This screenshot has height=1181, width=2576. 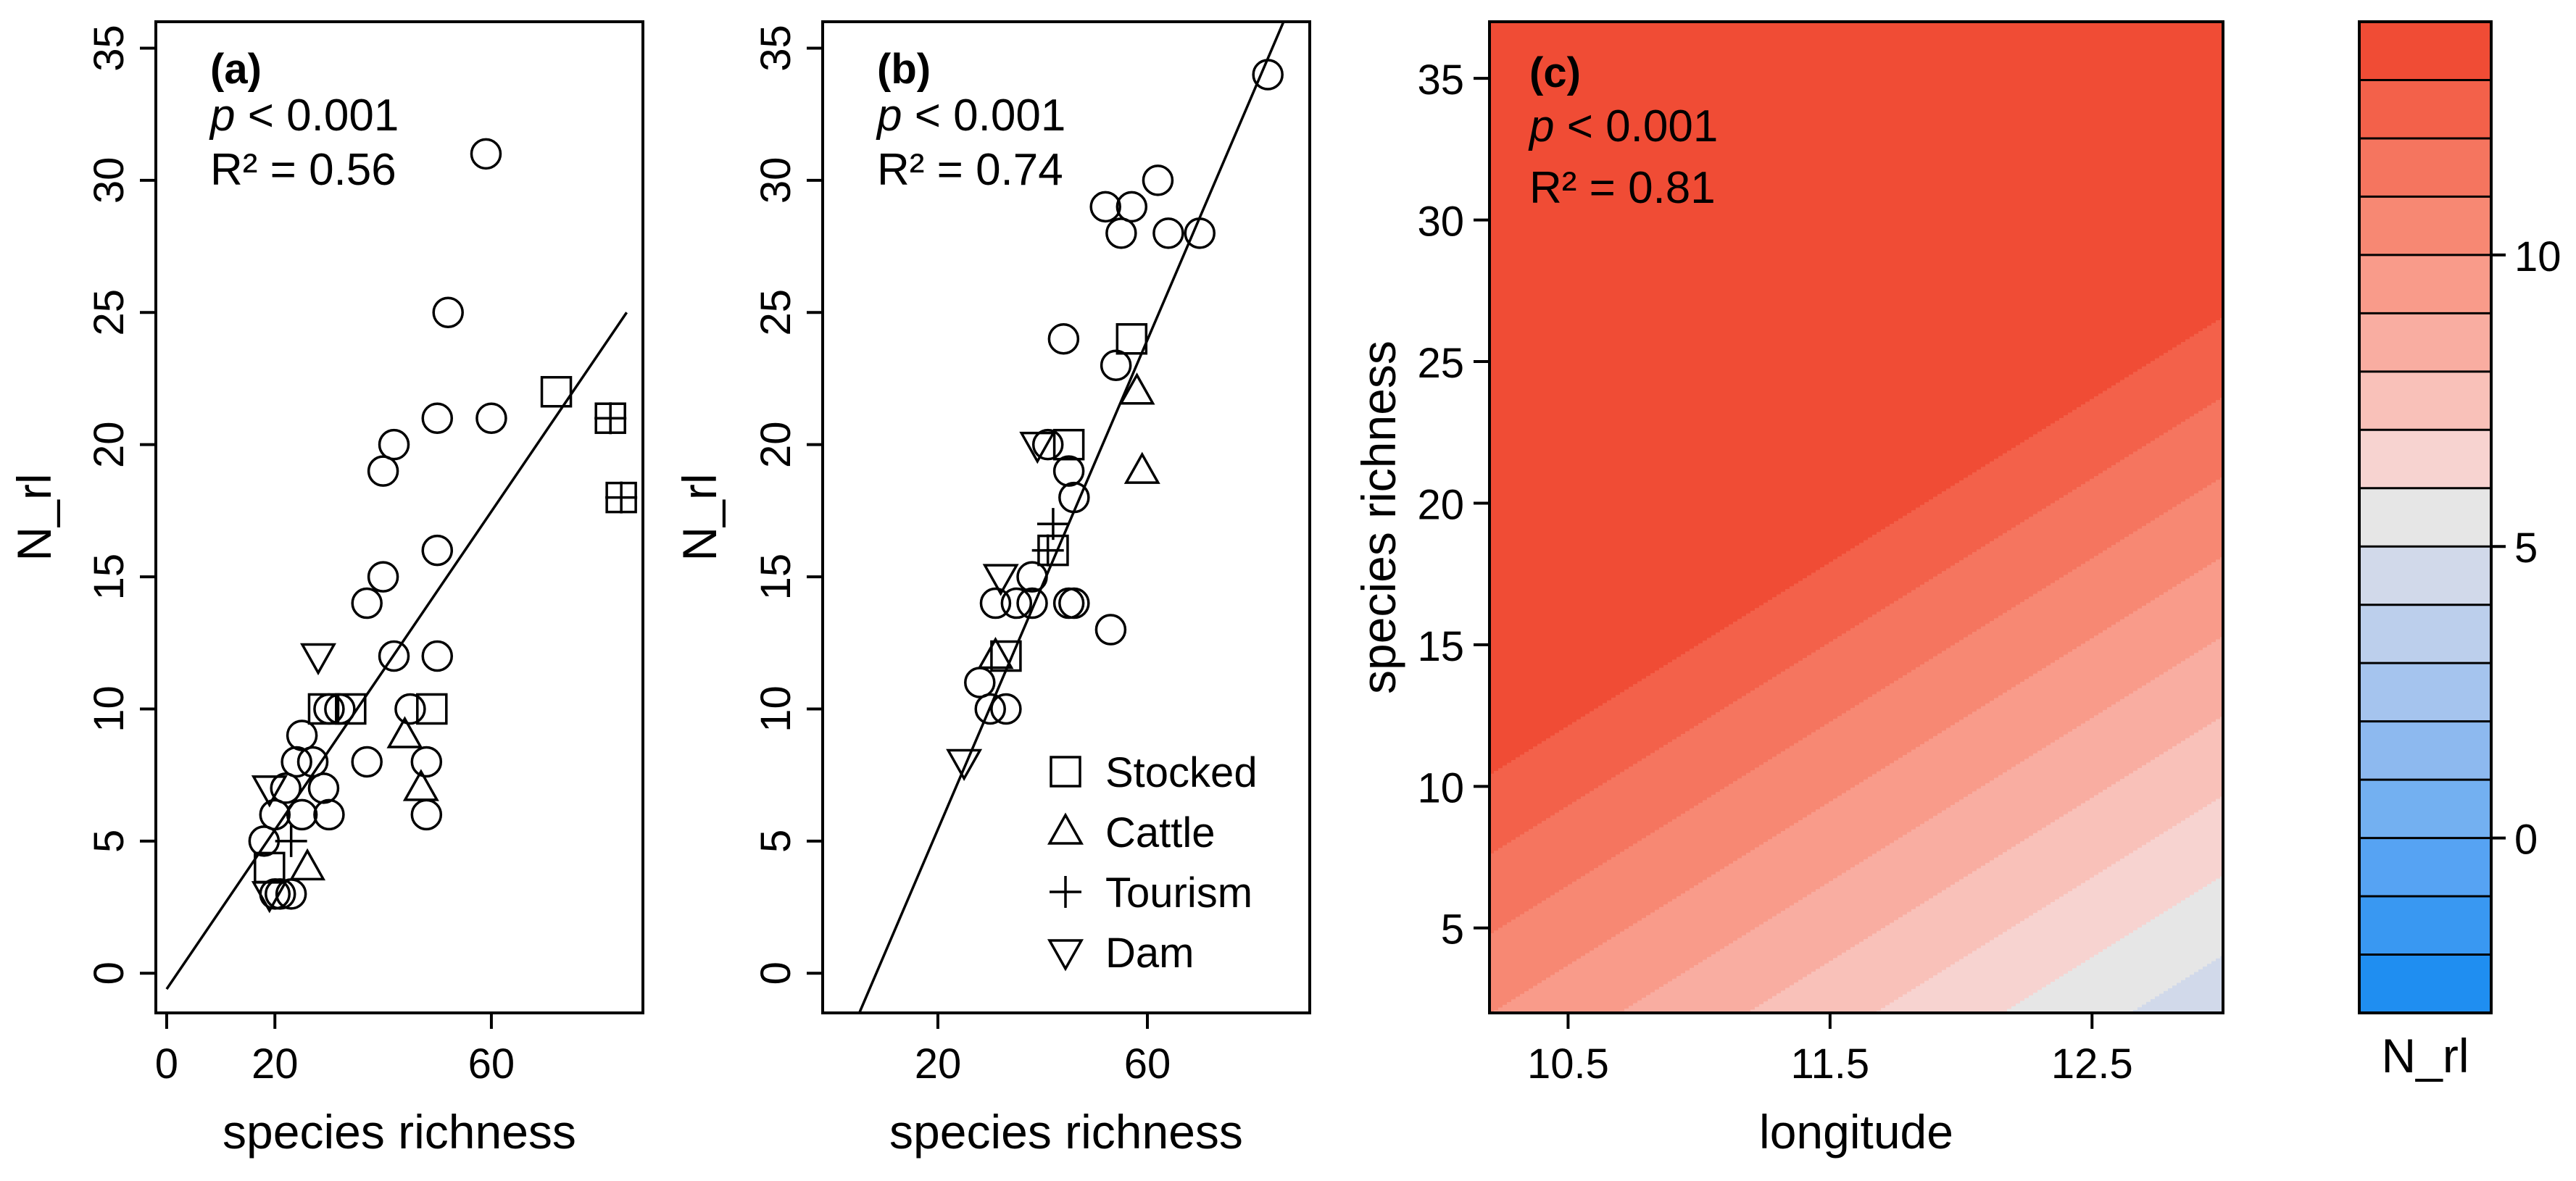 I want to click on legend-label-dam: Dam, so click(x=1149, y=954).